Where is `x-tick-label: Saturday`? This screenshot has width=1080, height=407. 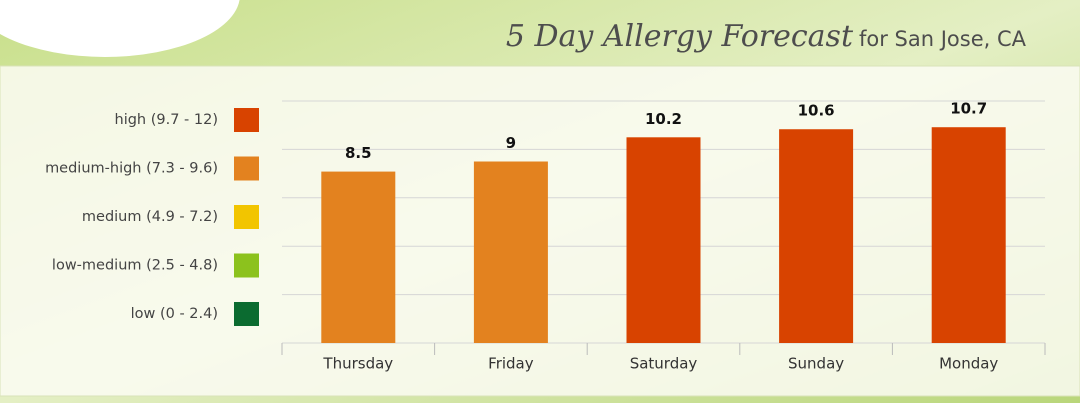
x-tick-label: Saturday is located at coordinates (664, 364).